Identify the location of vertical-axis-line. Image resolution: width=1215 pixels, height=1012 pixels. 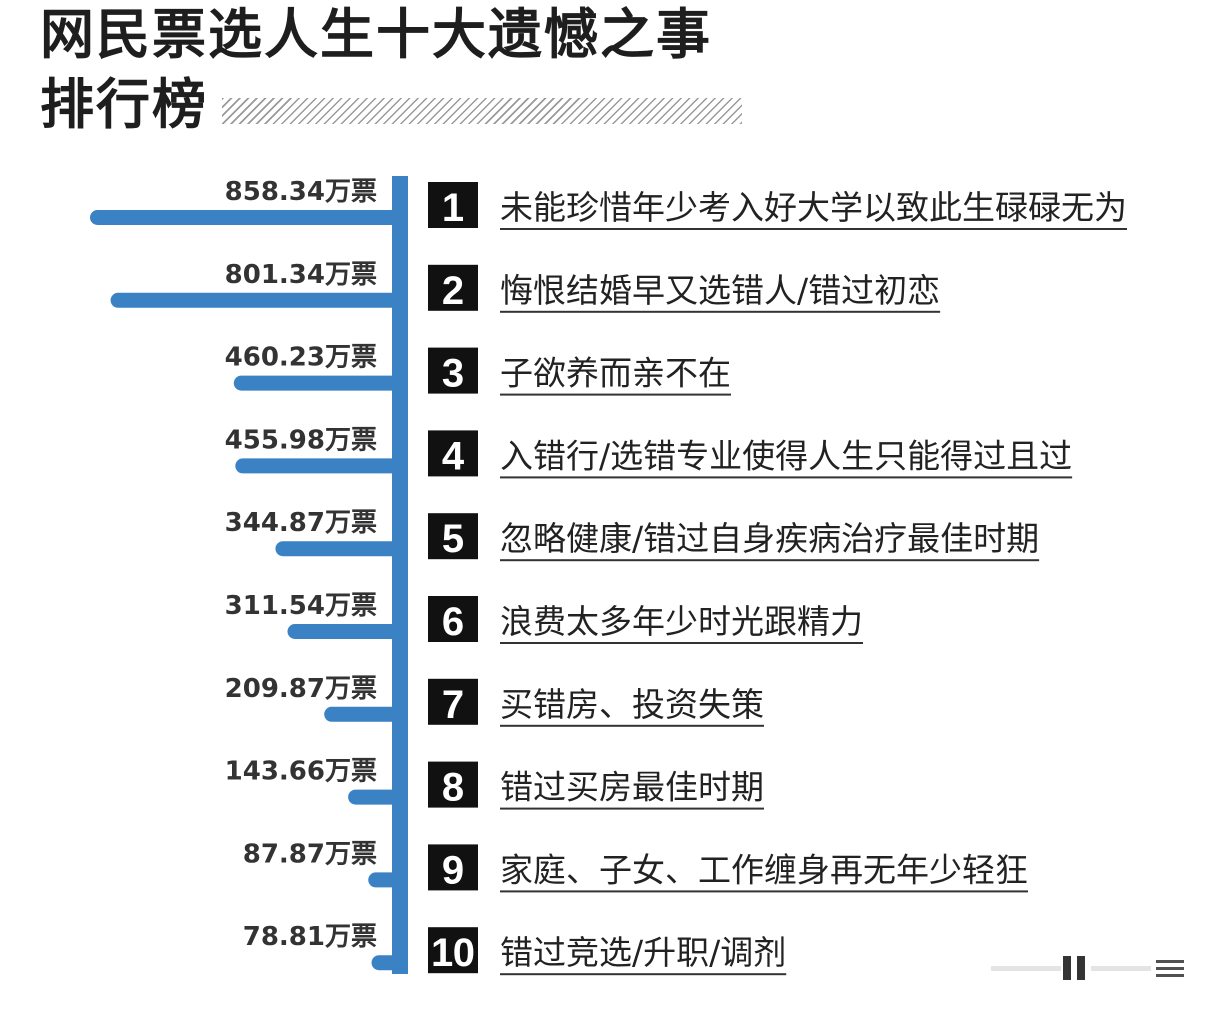
(400, 575).